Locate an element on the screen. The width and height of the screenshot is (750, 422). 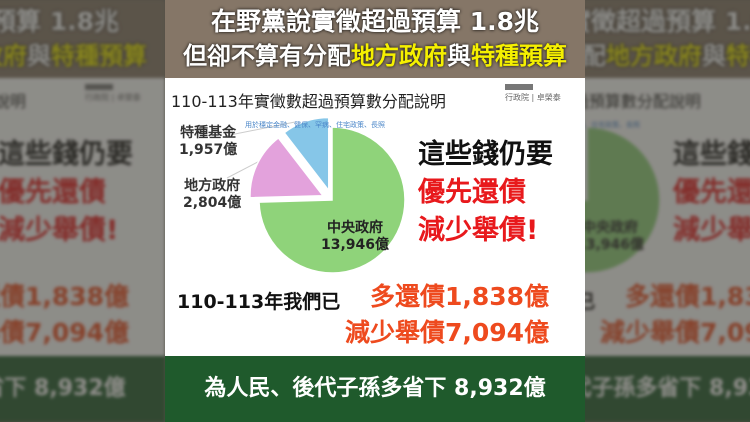
executive-yuan-emblem is located at coordinates (519, 87).